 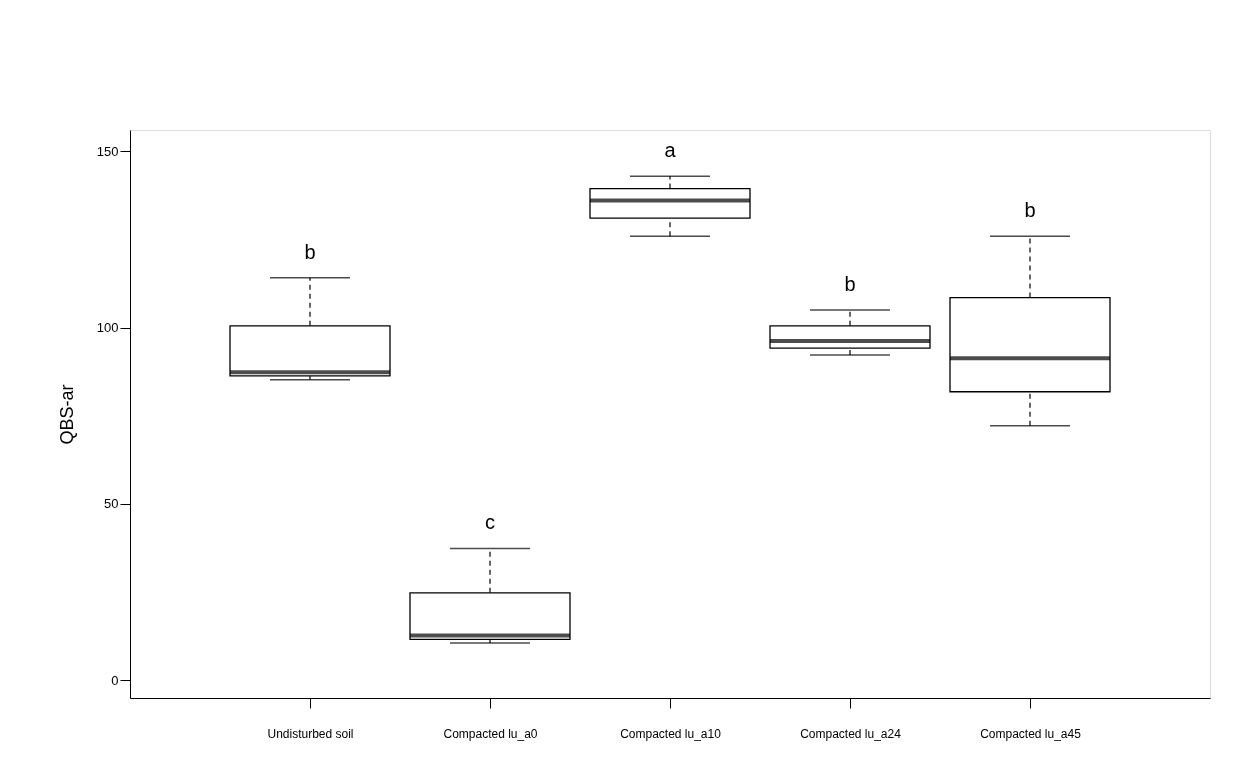 What do you see at coordinates (111, 504) in the screenshot?
I see `y-tick-label: 50` at bounding box center [111, 504].